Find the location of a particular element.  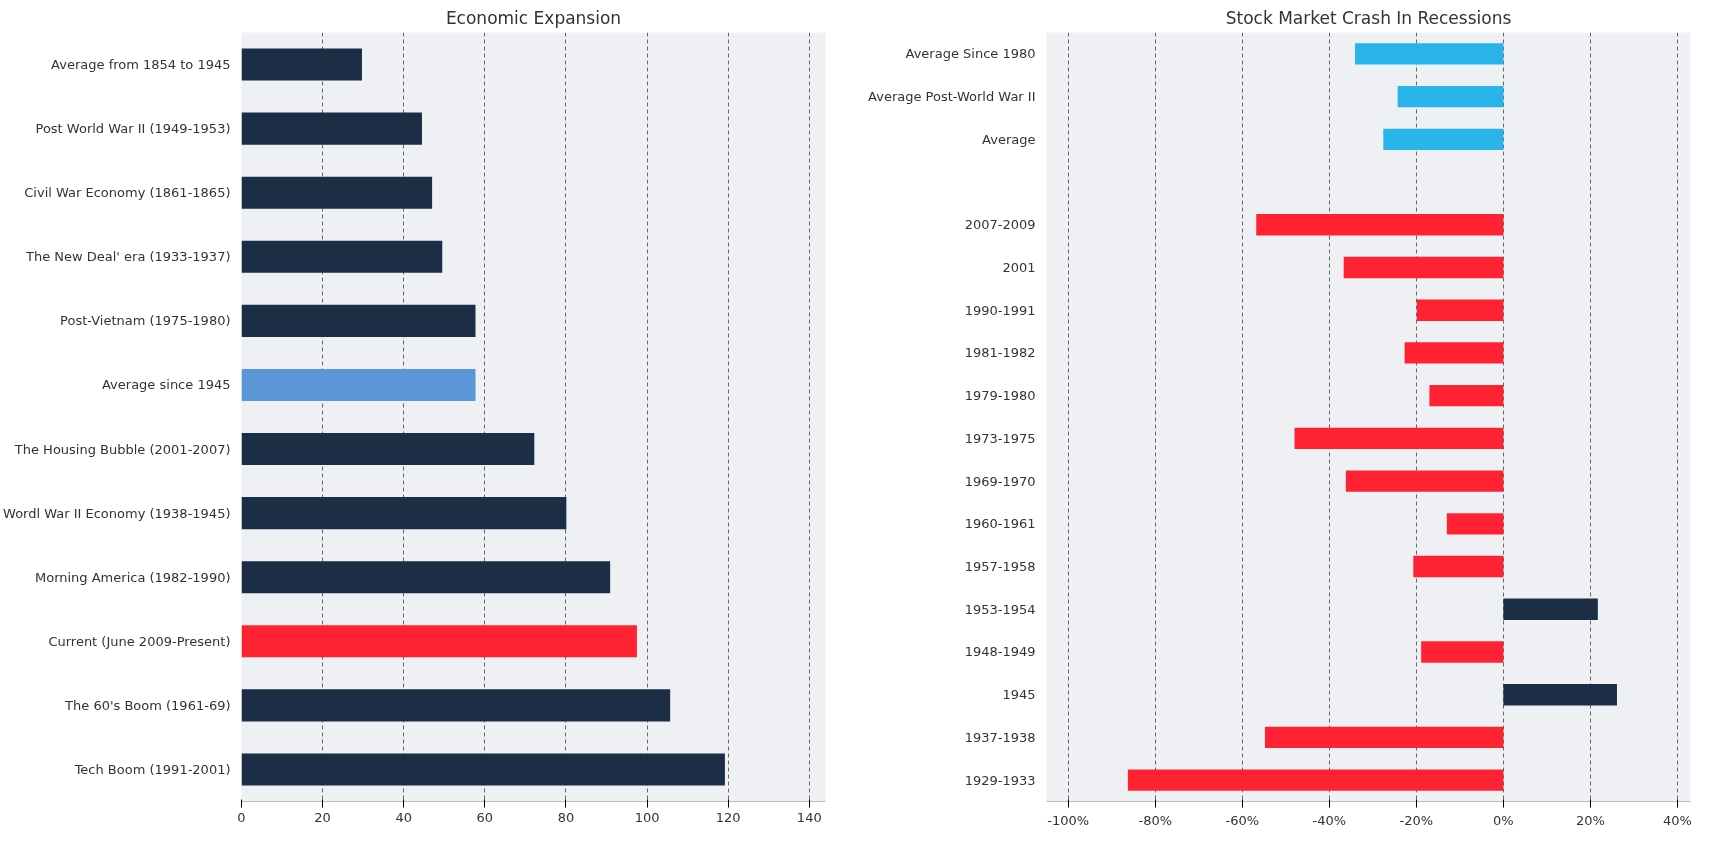

x-tick-label: 0% is located at coordinates (1503, 820).